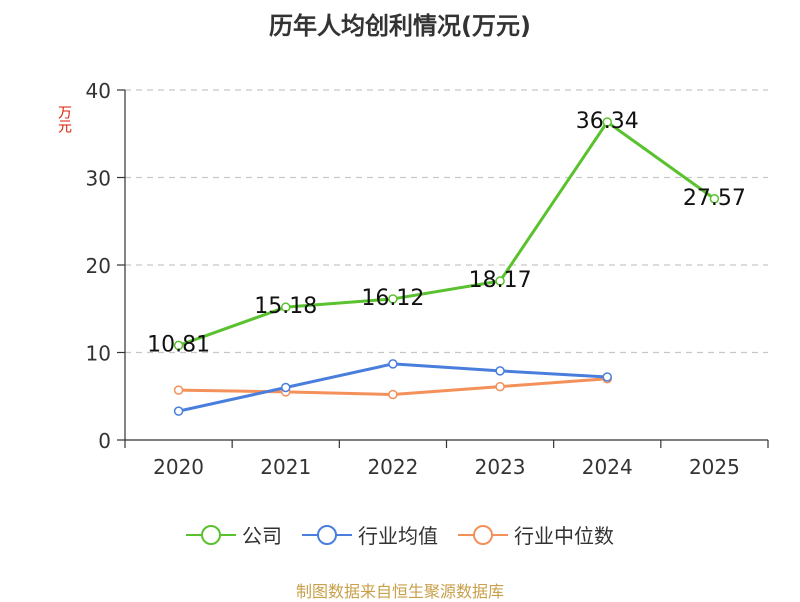 Image resolution: width=800 pixels, height=602 pixels. I want to click on legend-item-industry-average: 行业均值, so click(370, 534).